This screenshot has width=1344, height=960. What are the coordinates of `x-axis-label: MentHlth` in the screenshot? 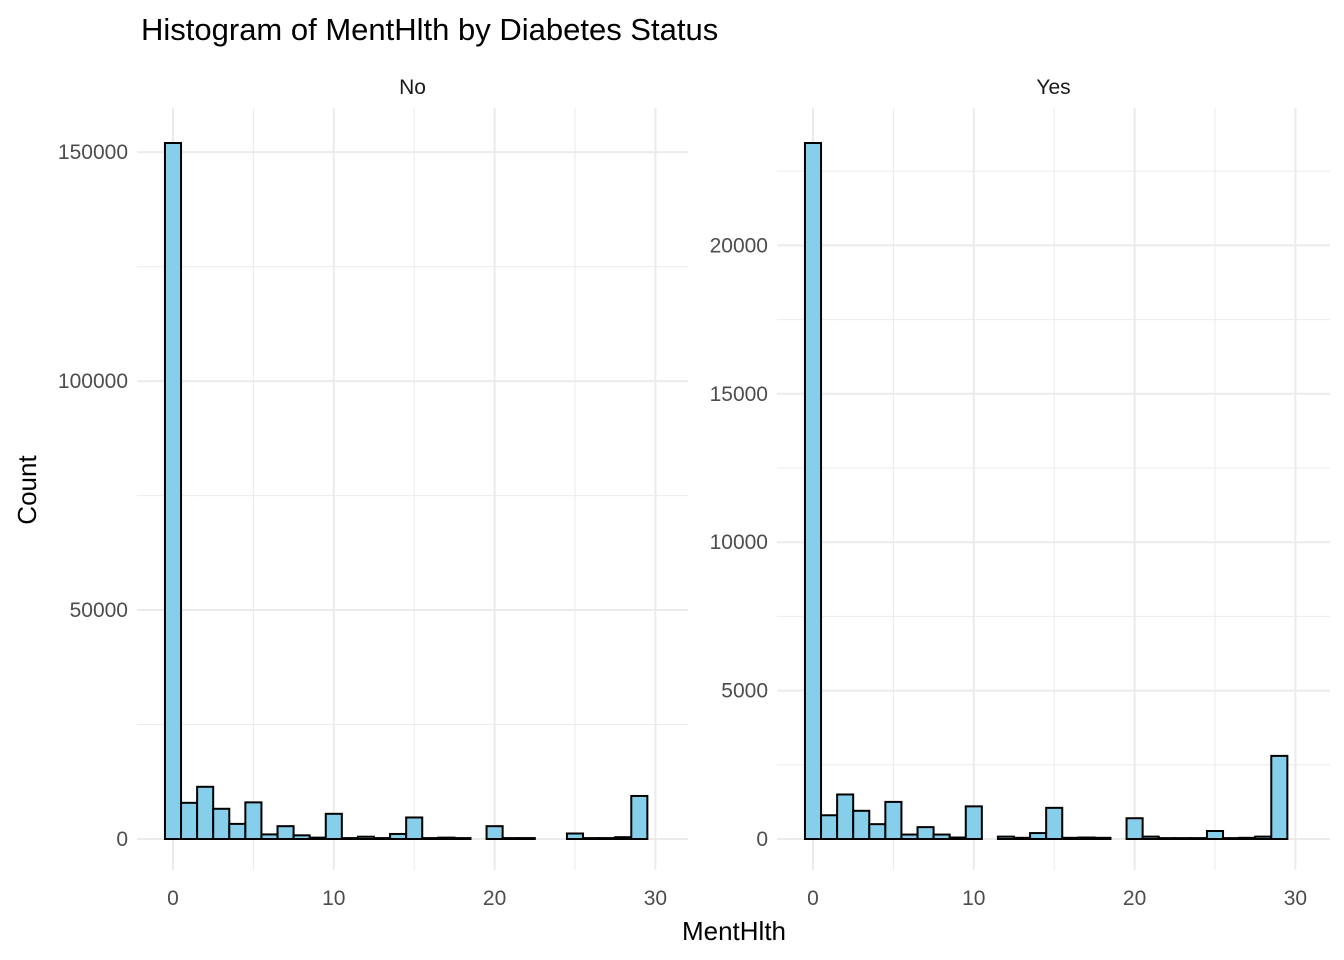 It's located at (734, 931).